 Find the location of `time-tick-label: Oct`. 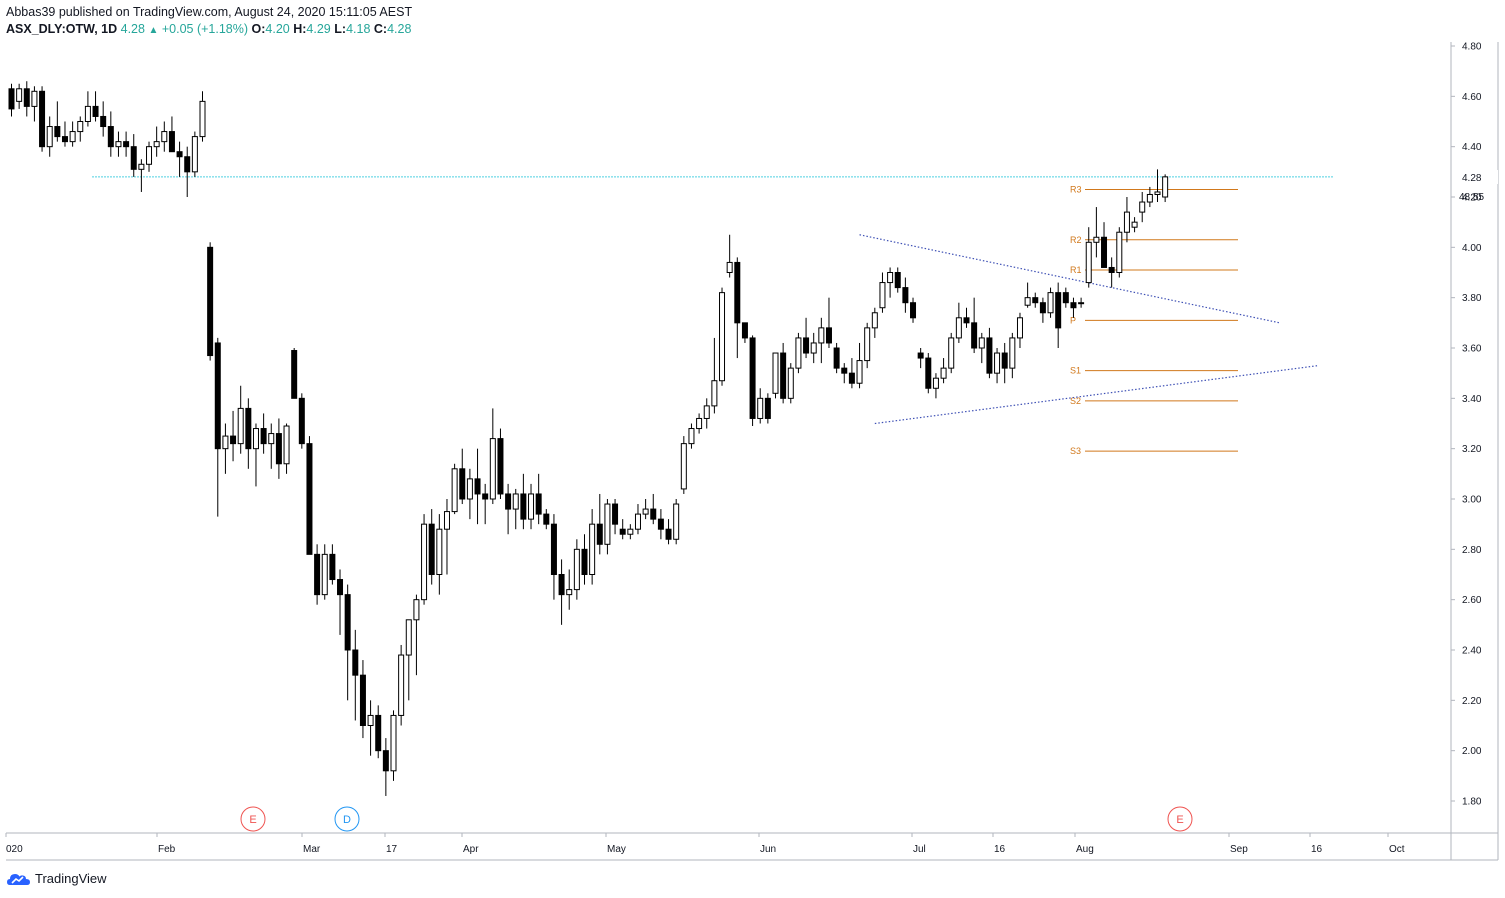

time-tick-label: Oct is located at coordinates (1397, 849).